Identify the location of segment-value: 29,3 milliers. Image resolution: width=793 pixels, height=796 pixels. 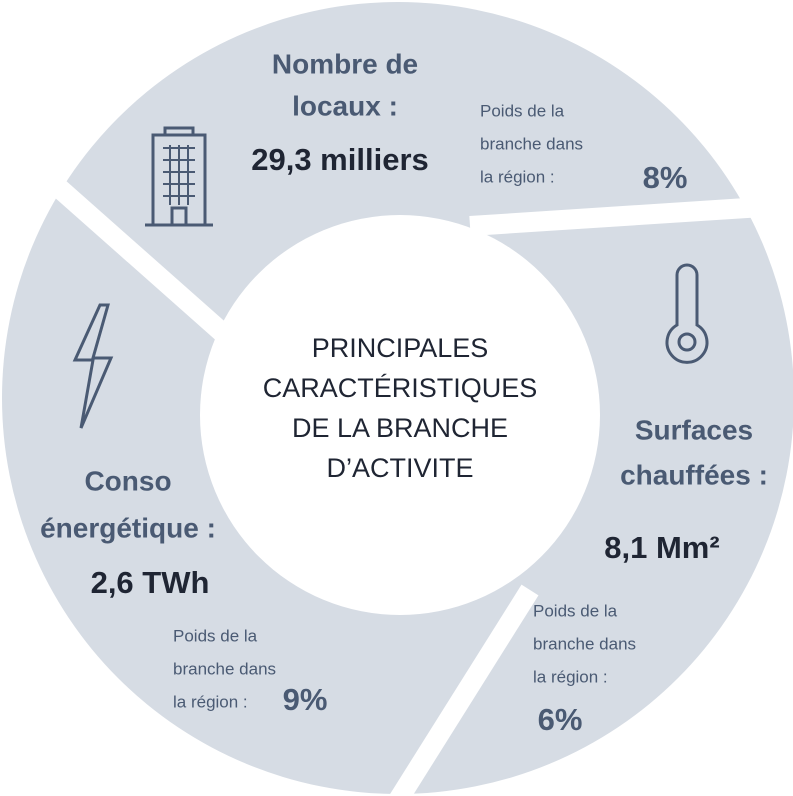
(340, 159).